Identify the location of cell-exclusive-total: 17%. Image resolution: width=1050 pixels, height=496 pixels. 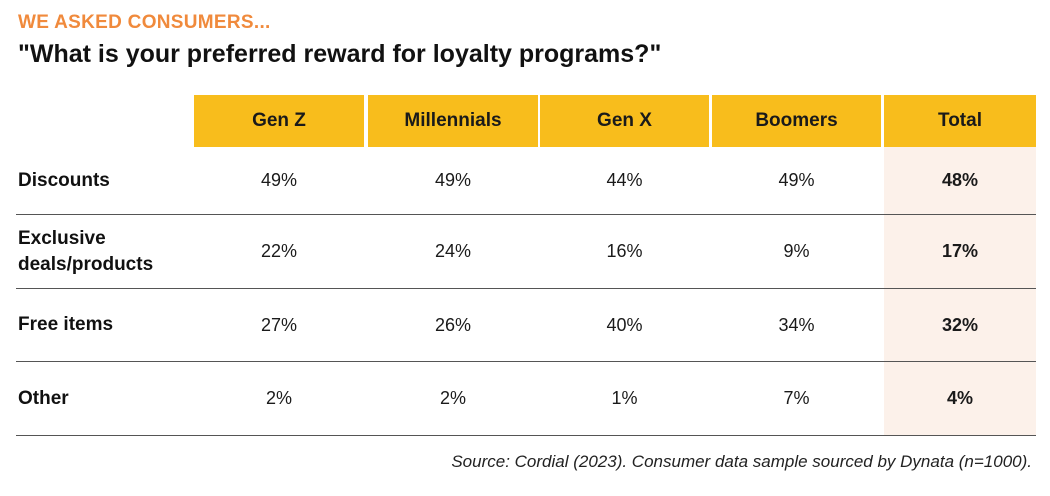
(960, 251).